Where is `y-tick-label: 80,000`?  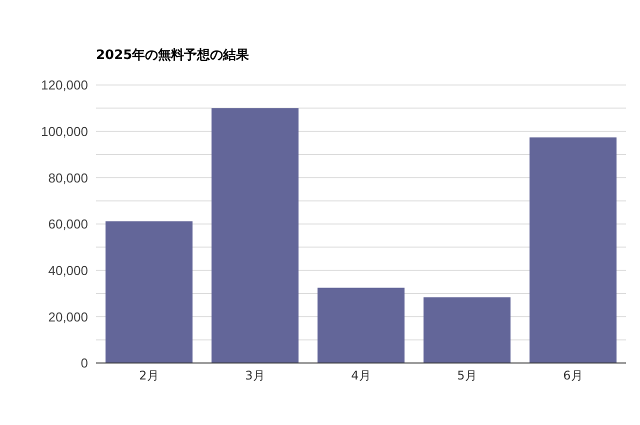 y-tick-label: 80,000 is located at coordinates (68, 178).